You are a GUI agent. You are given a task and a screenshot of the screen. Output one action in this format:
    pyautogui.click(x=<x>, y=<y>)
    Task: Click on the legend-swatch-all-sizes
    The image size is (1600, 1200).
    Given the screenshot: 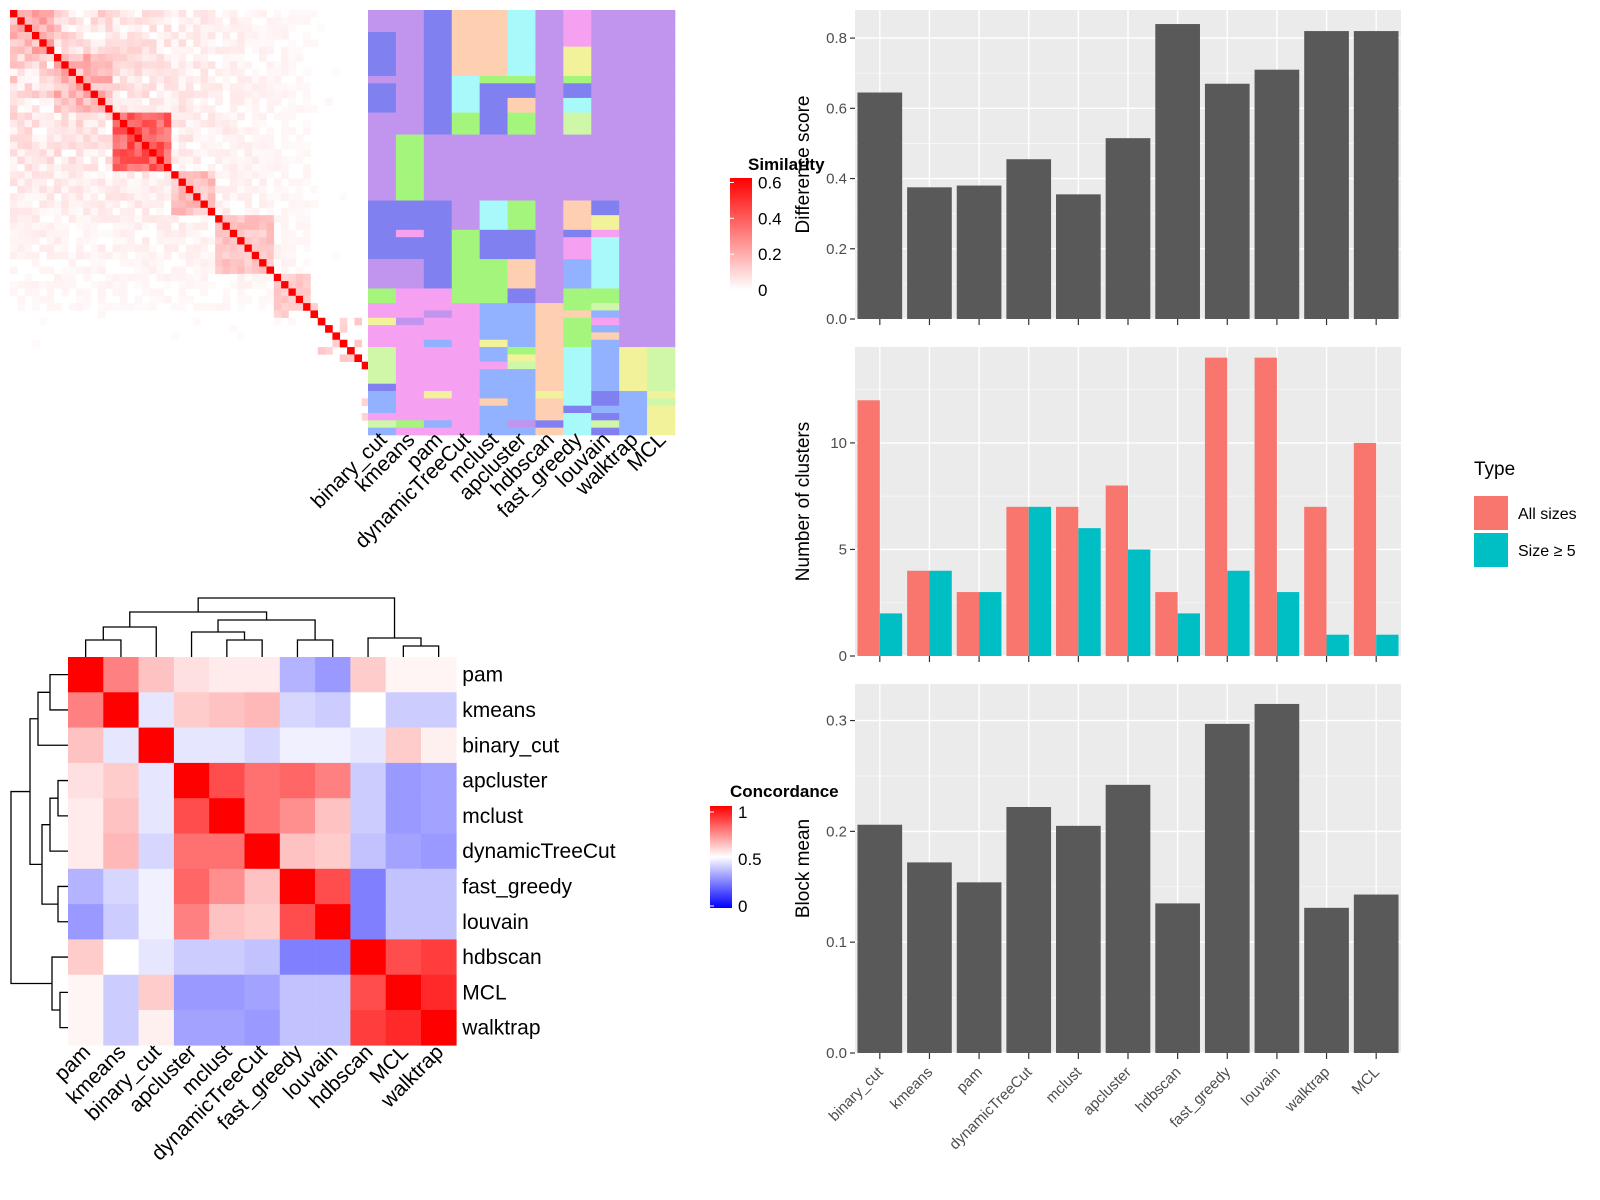 What is the action you would take?
    pyautogui.click(x=1491, y=513)
    